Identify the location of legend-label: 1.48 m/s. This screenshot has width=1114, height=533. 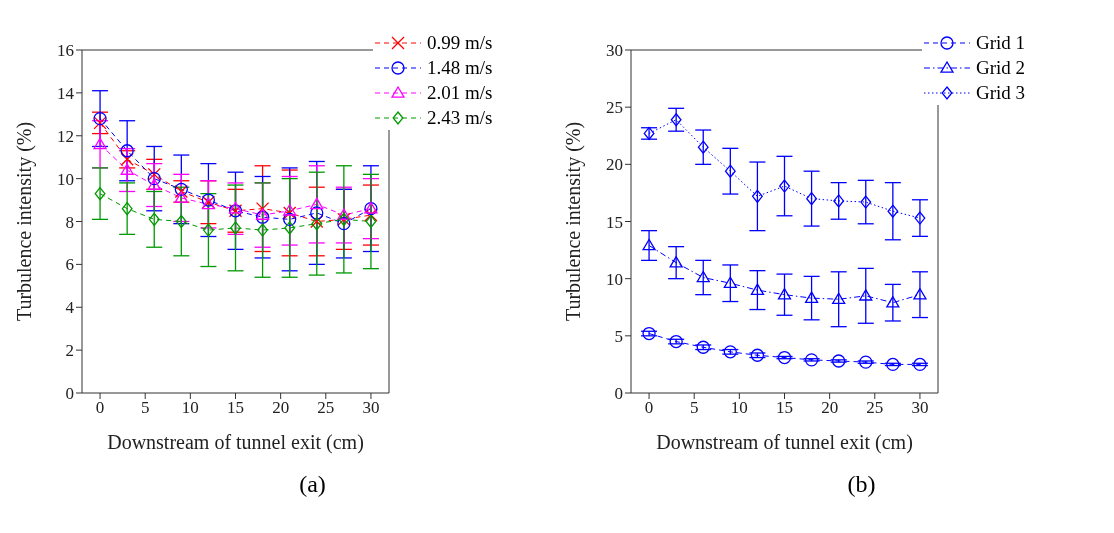
(460, 67).